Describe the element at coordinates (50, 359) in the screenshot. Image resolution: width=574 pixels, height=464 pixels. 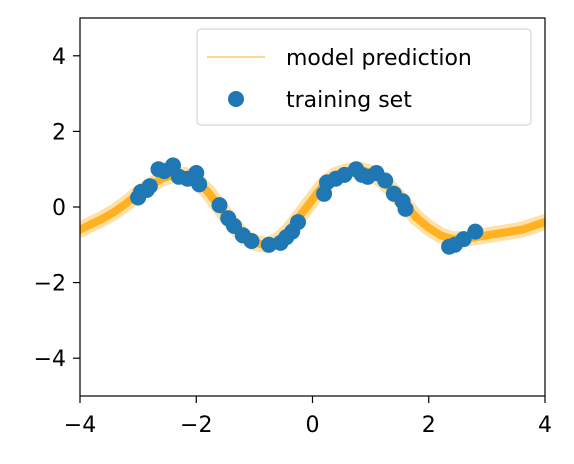
I see `y-tick-label: −4` at that location.